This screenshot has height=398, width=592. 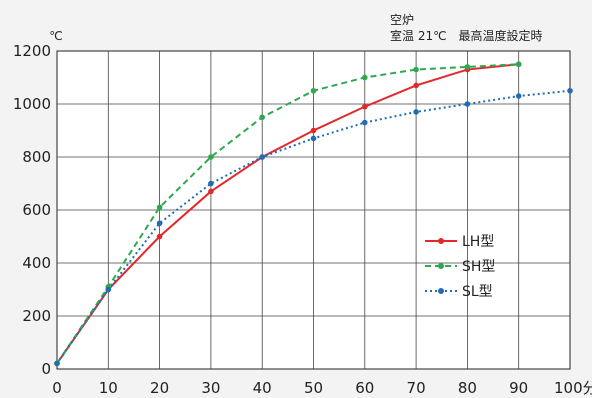 What do you see at coordinates (573, 388) in the screenshot?
I see `x-tick-label: 100分` at bounding box center [573, 388].